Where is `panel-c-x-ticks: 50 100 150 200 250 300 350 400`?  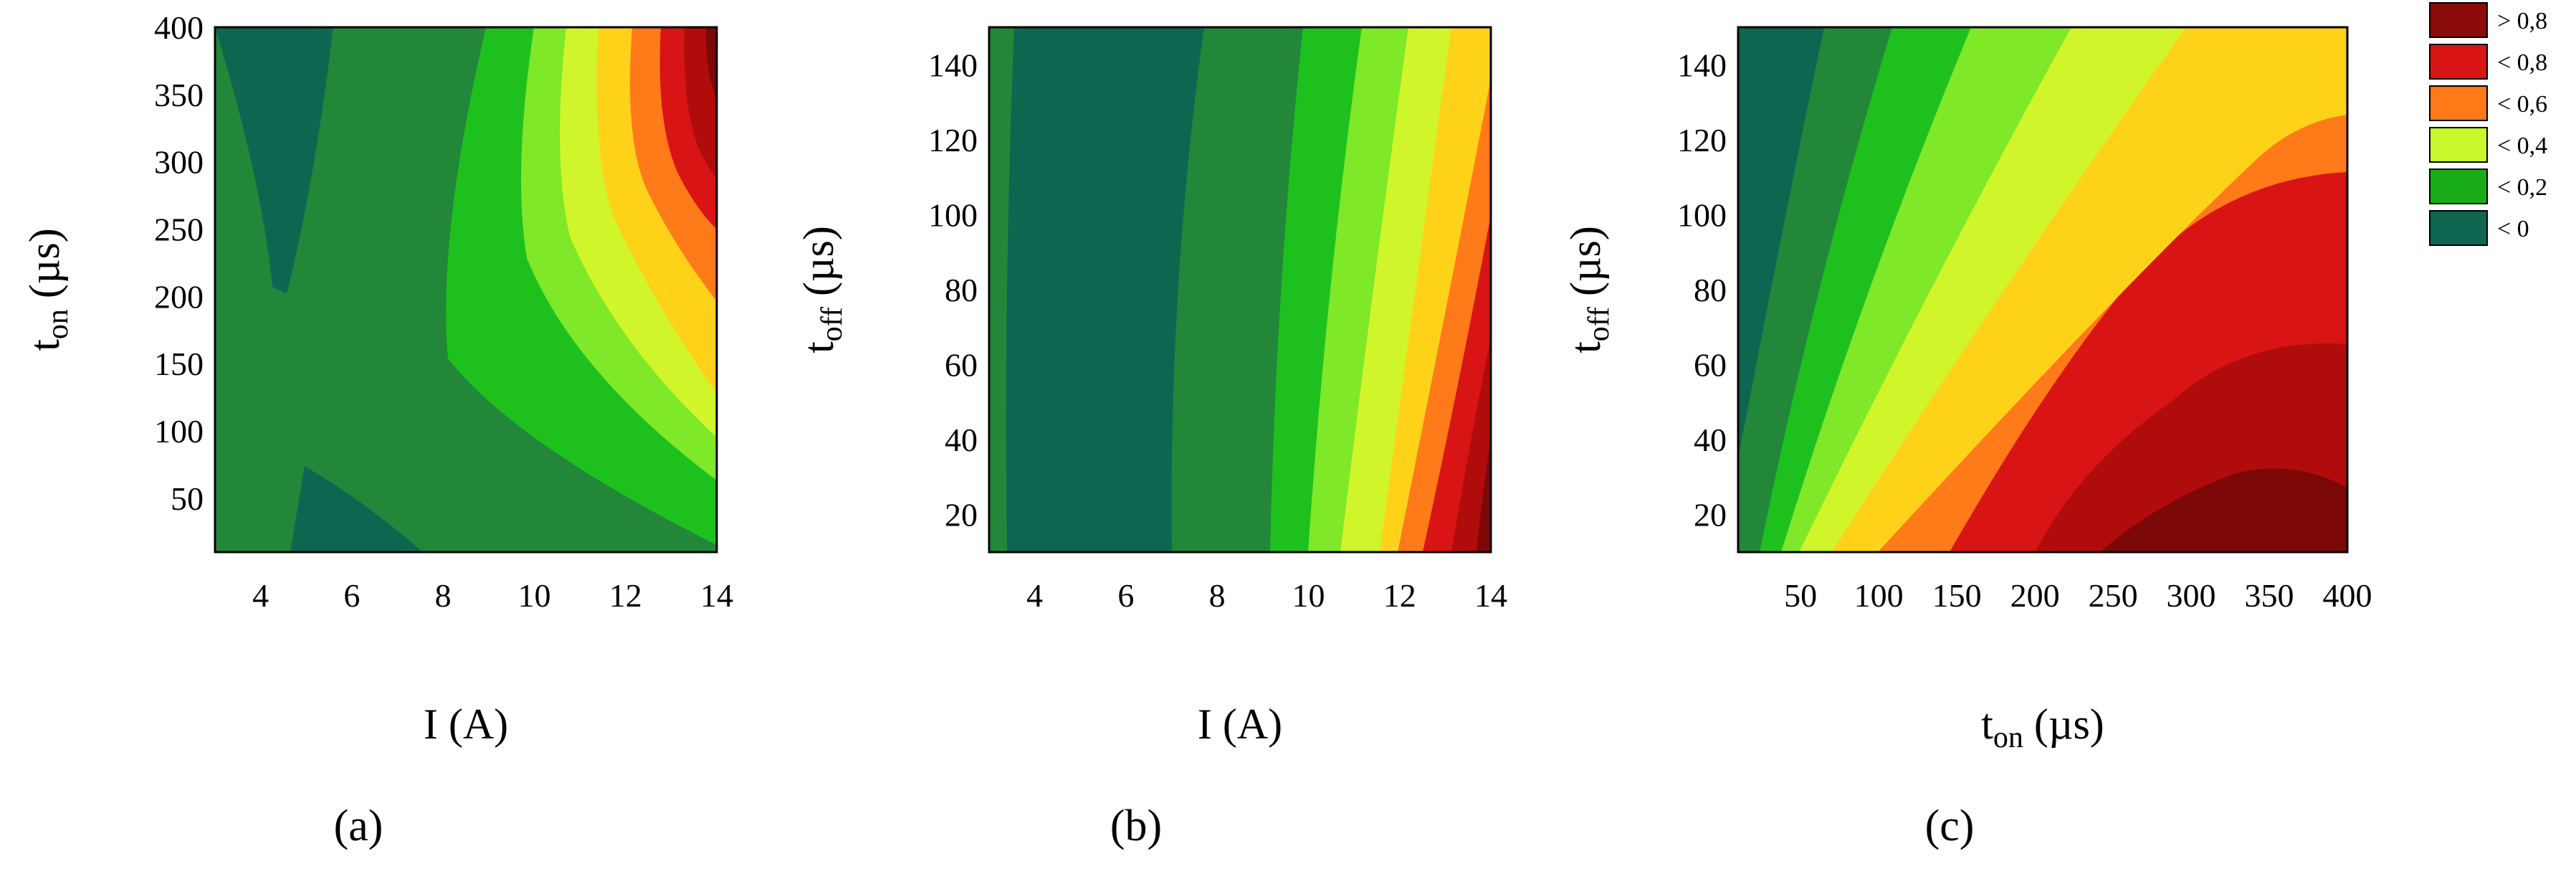
panel-c-x-ticks: 50 100 150 200 250 300 350 400 is located at coordinates (2078, 596).